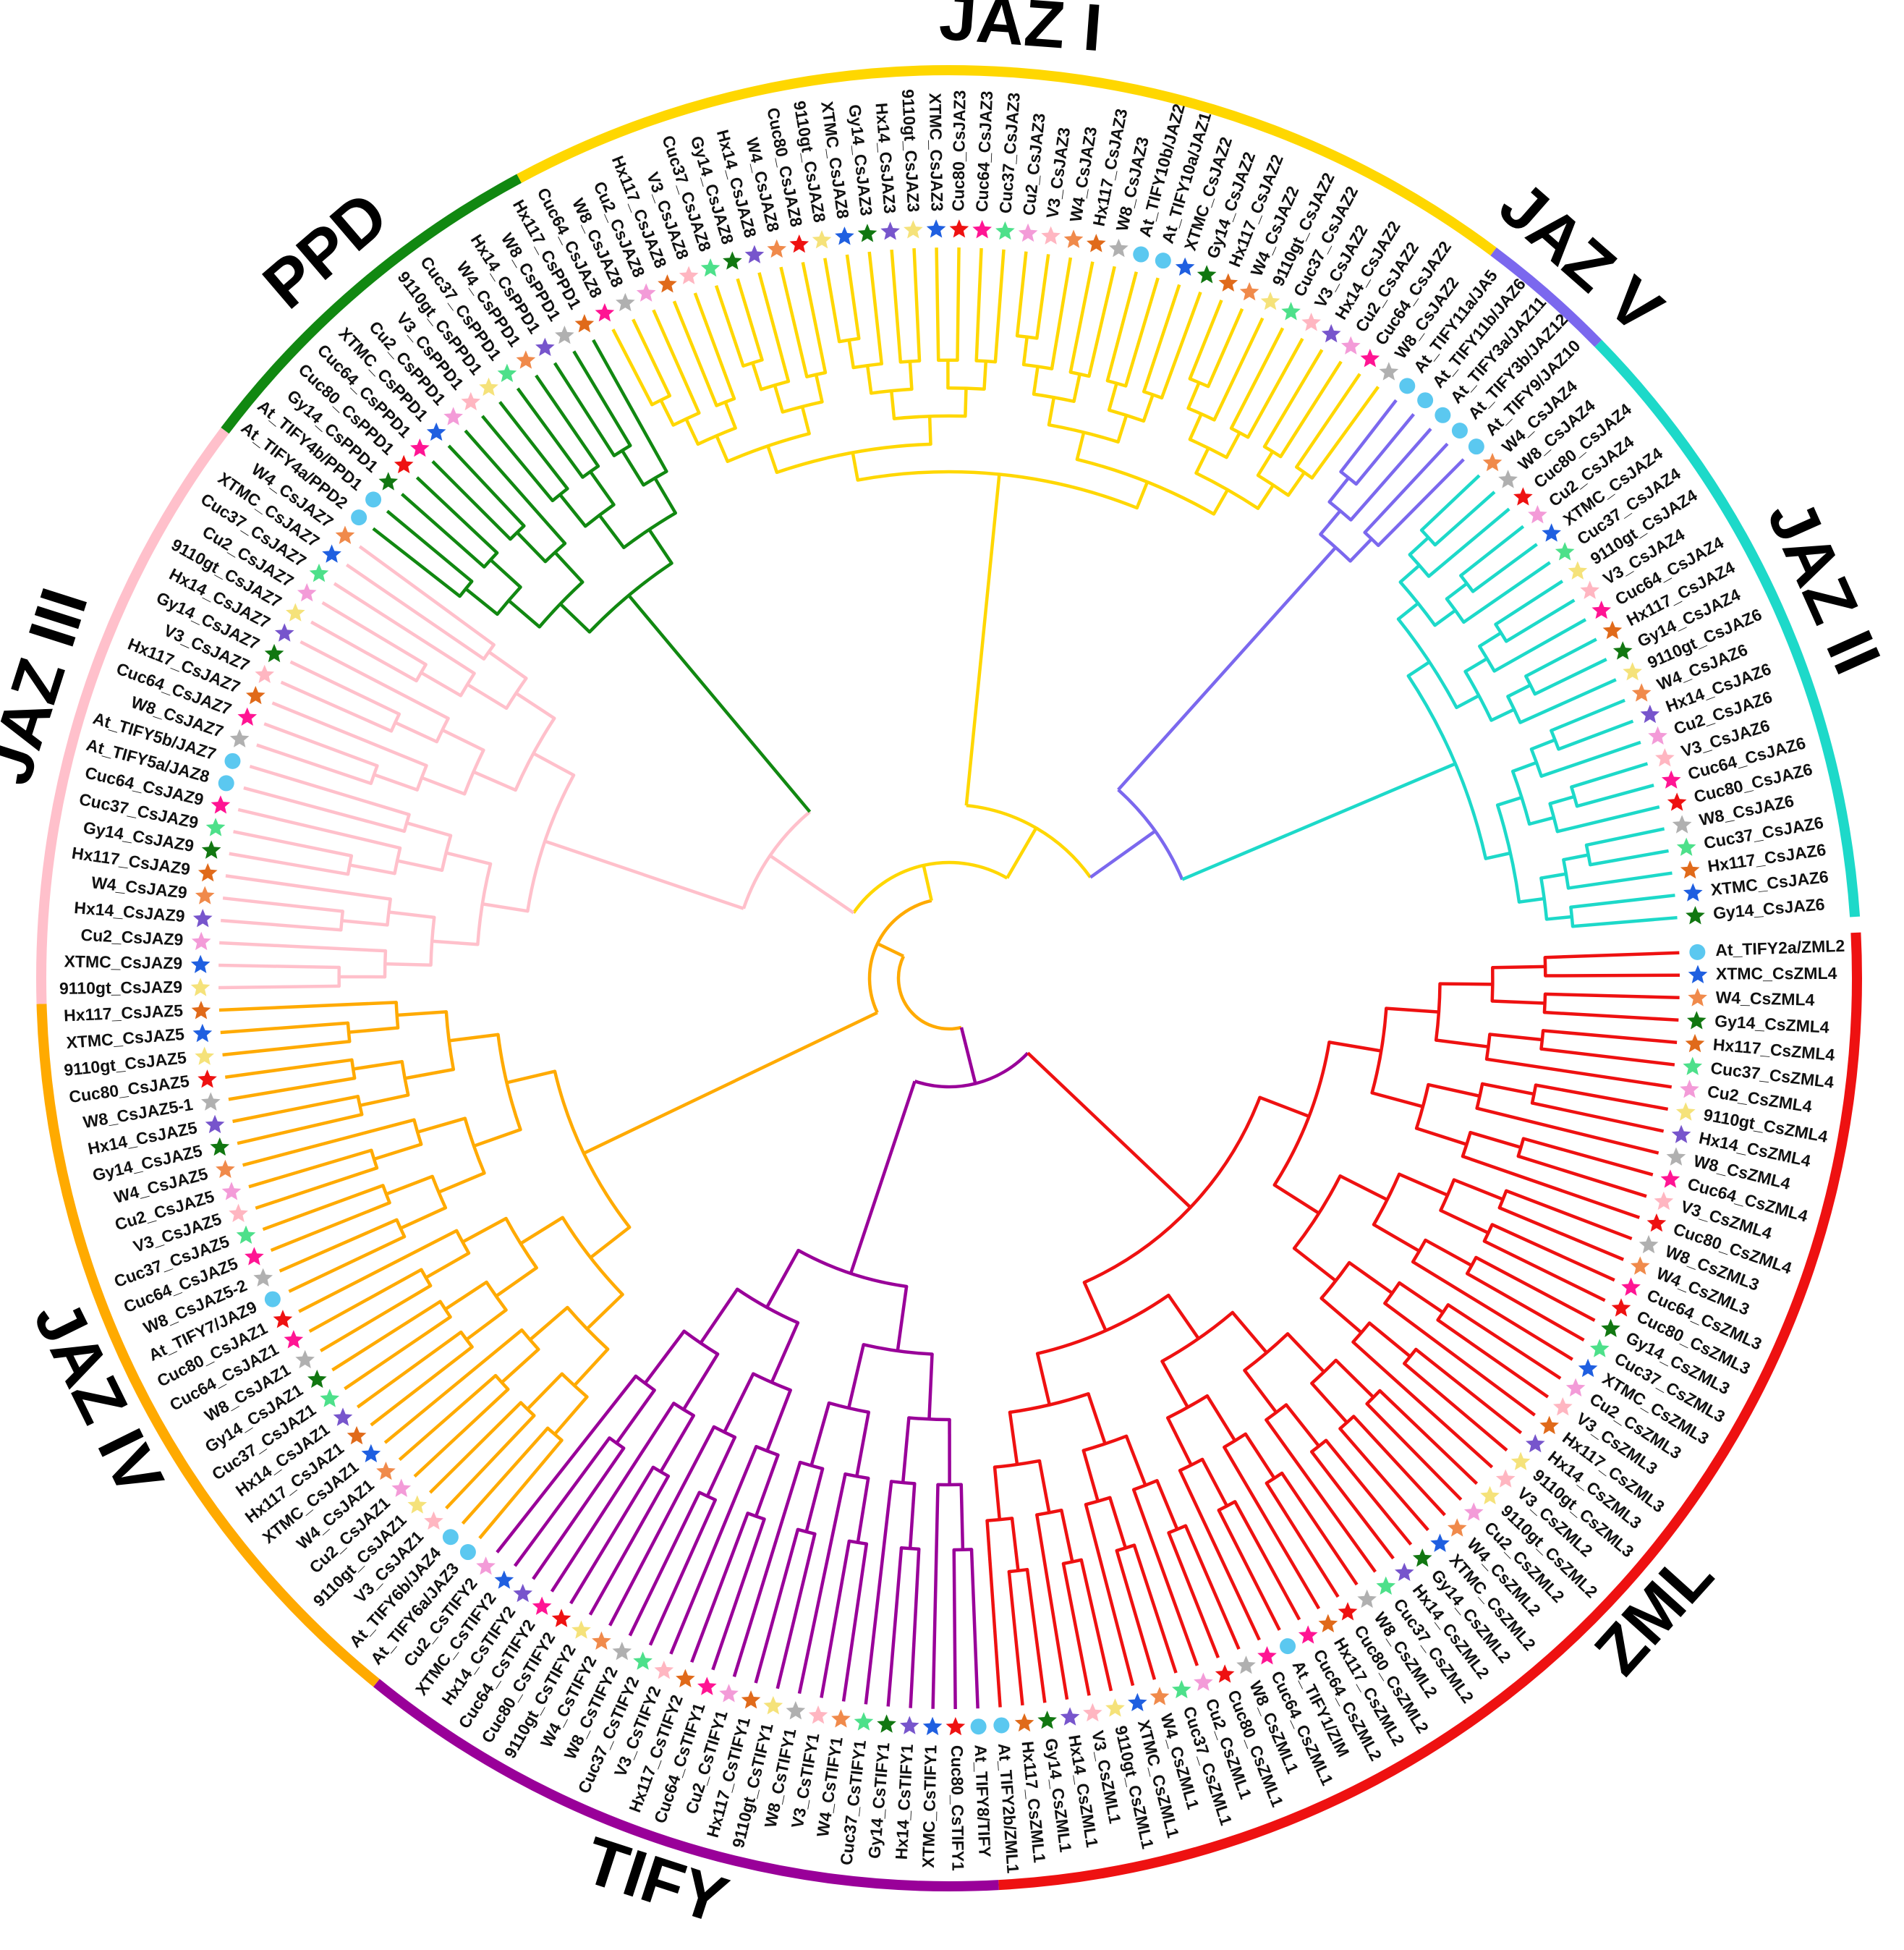 This screenshot has height=1950, width=1904. What do you see at coordinates (1772, 1024) in the screenshot?
I see `leaf-label: Gy14_CsZML4` at bounding box center [1772, 1024].